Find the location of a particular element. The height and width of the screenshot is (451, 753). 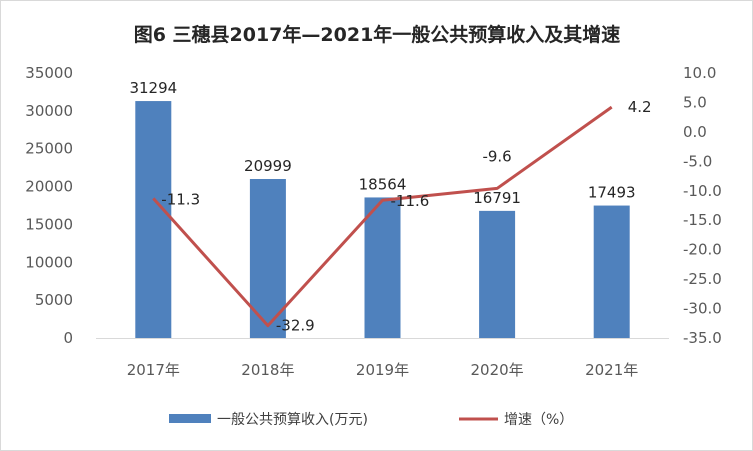

right-tick-label: -10.0 is located at coordinates (702, 191).